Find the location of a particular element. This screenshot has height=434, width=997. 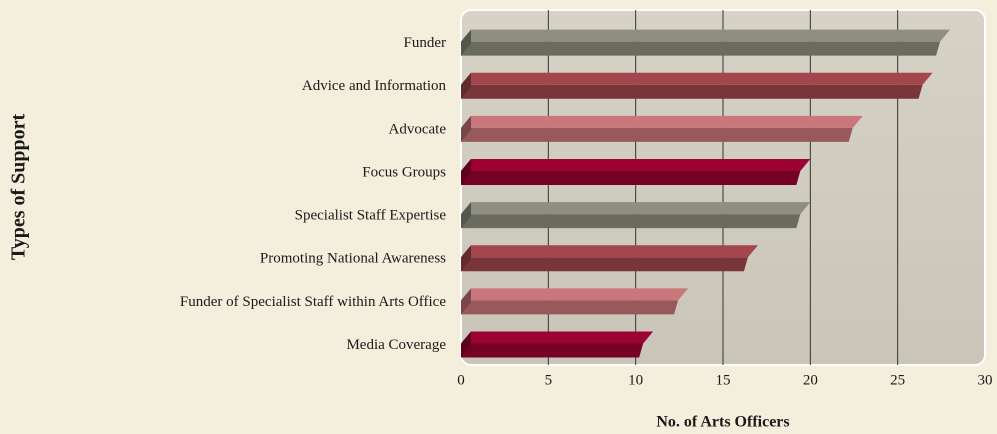

x-tick-label: 25 is located at coordinates (897, 380).